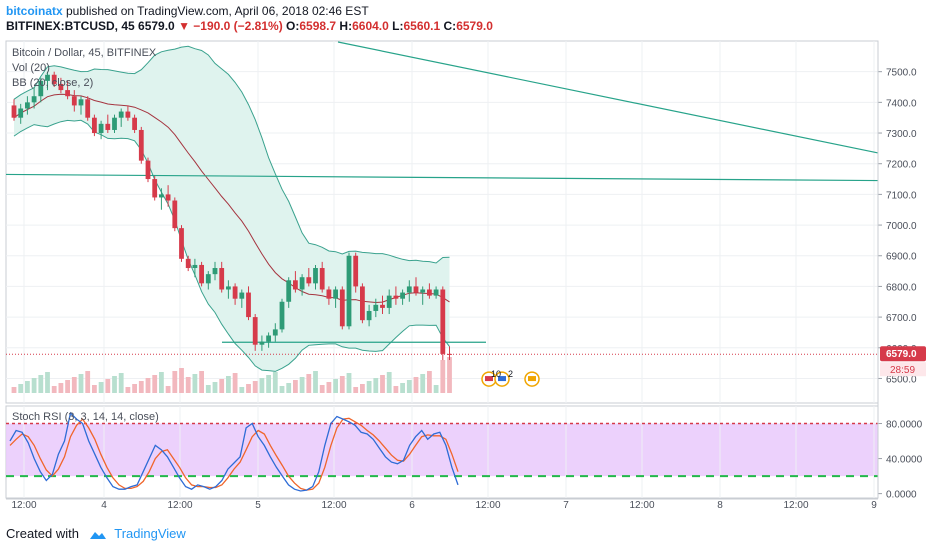 The width and height of the screenshot is (932, 550). Describe the element at coordinates (442, 450) in the screenshot. I see `stoch-band-bg` at that location.